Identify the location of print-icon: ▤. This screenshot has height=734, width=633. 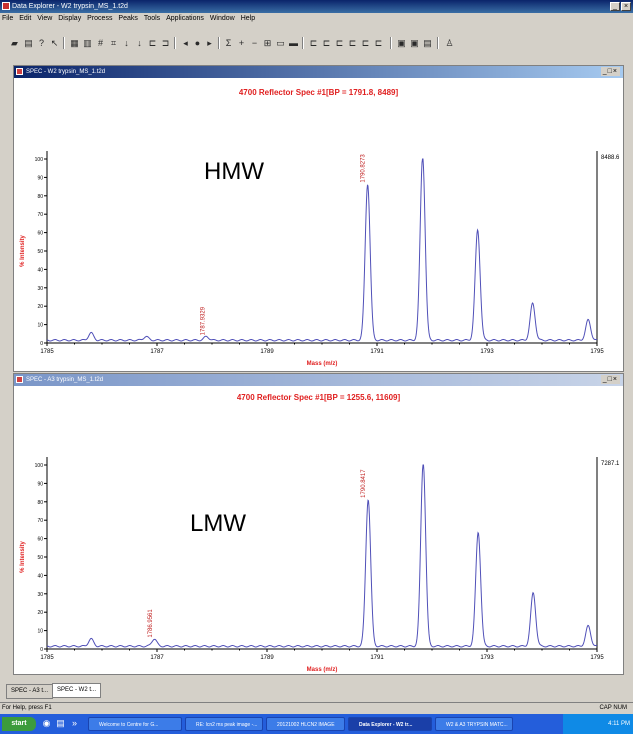
(28, 43).